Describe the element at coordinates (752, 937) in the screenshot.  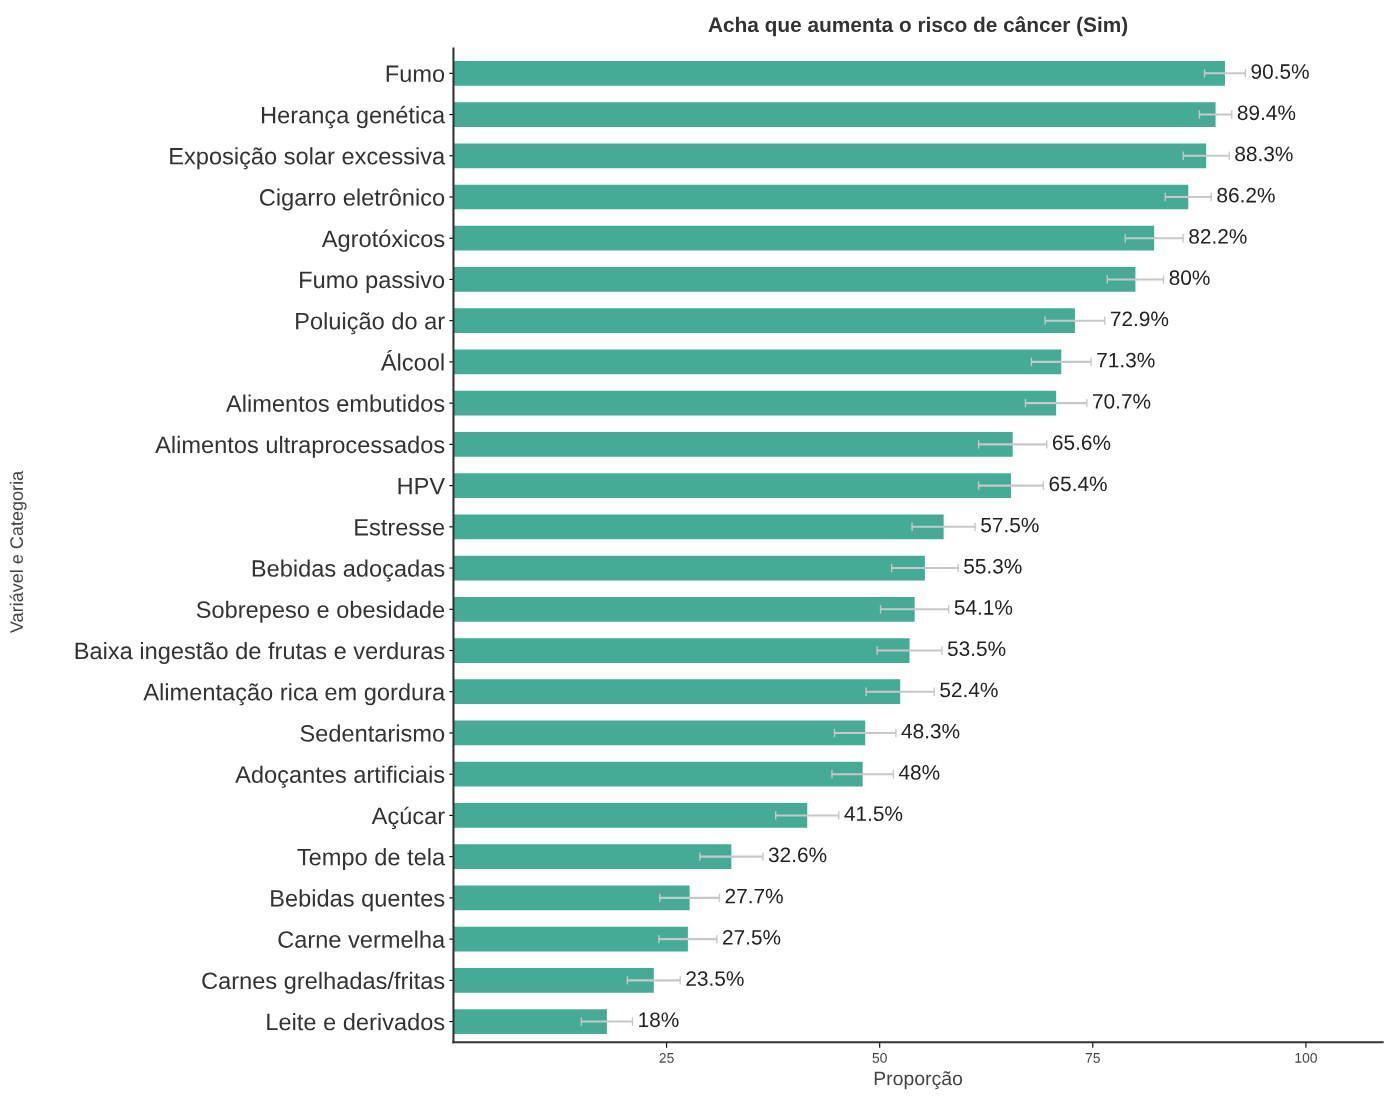
I see `data-label: 27.5%` at that location.